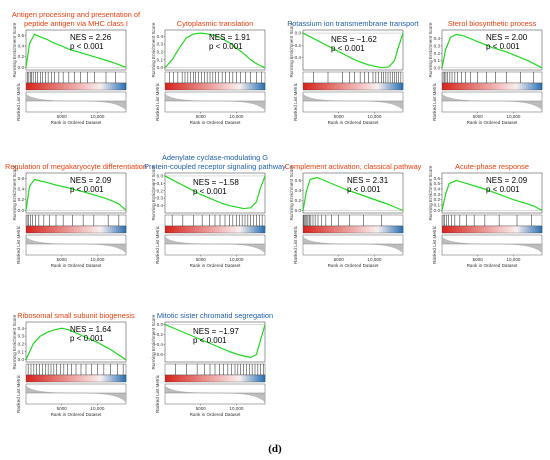  I want to click on x-tick-label: 10,000, so click(513, 259).